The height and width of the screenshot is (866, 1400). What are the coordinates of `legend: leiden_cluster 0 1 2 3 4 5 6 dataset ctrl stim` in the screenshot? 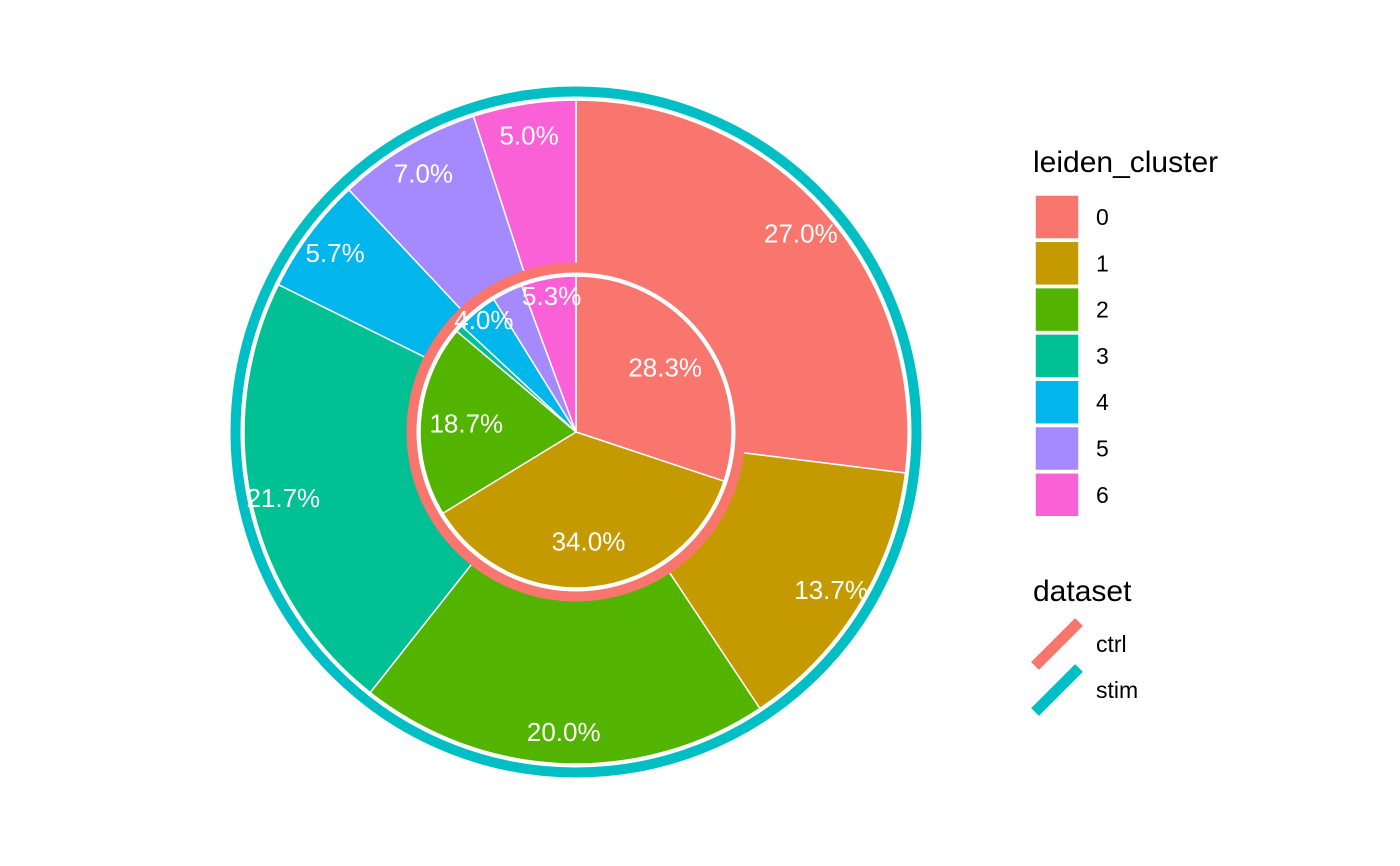 It's located at (1124, 431).